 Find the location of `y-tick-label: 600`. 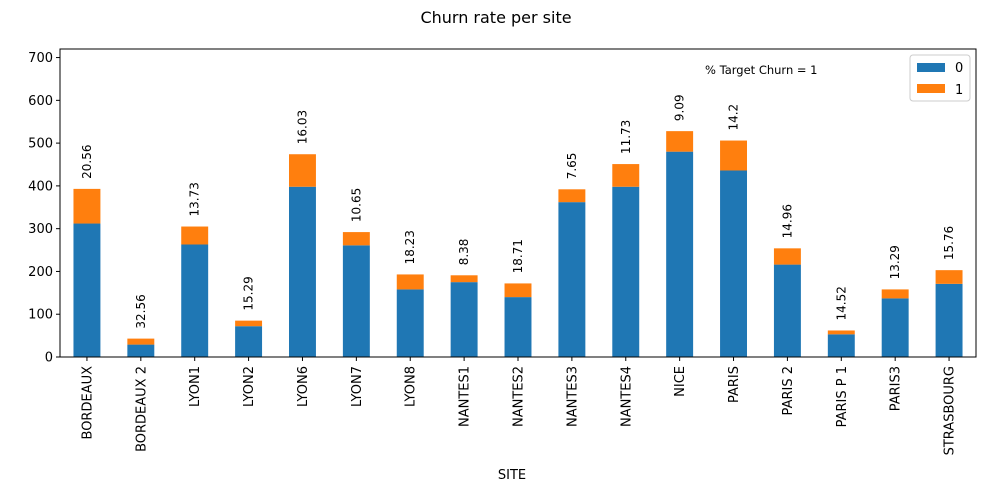

y-tick-label: 600 is located at coordinates (40, 101).